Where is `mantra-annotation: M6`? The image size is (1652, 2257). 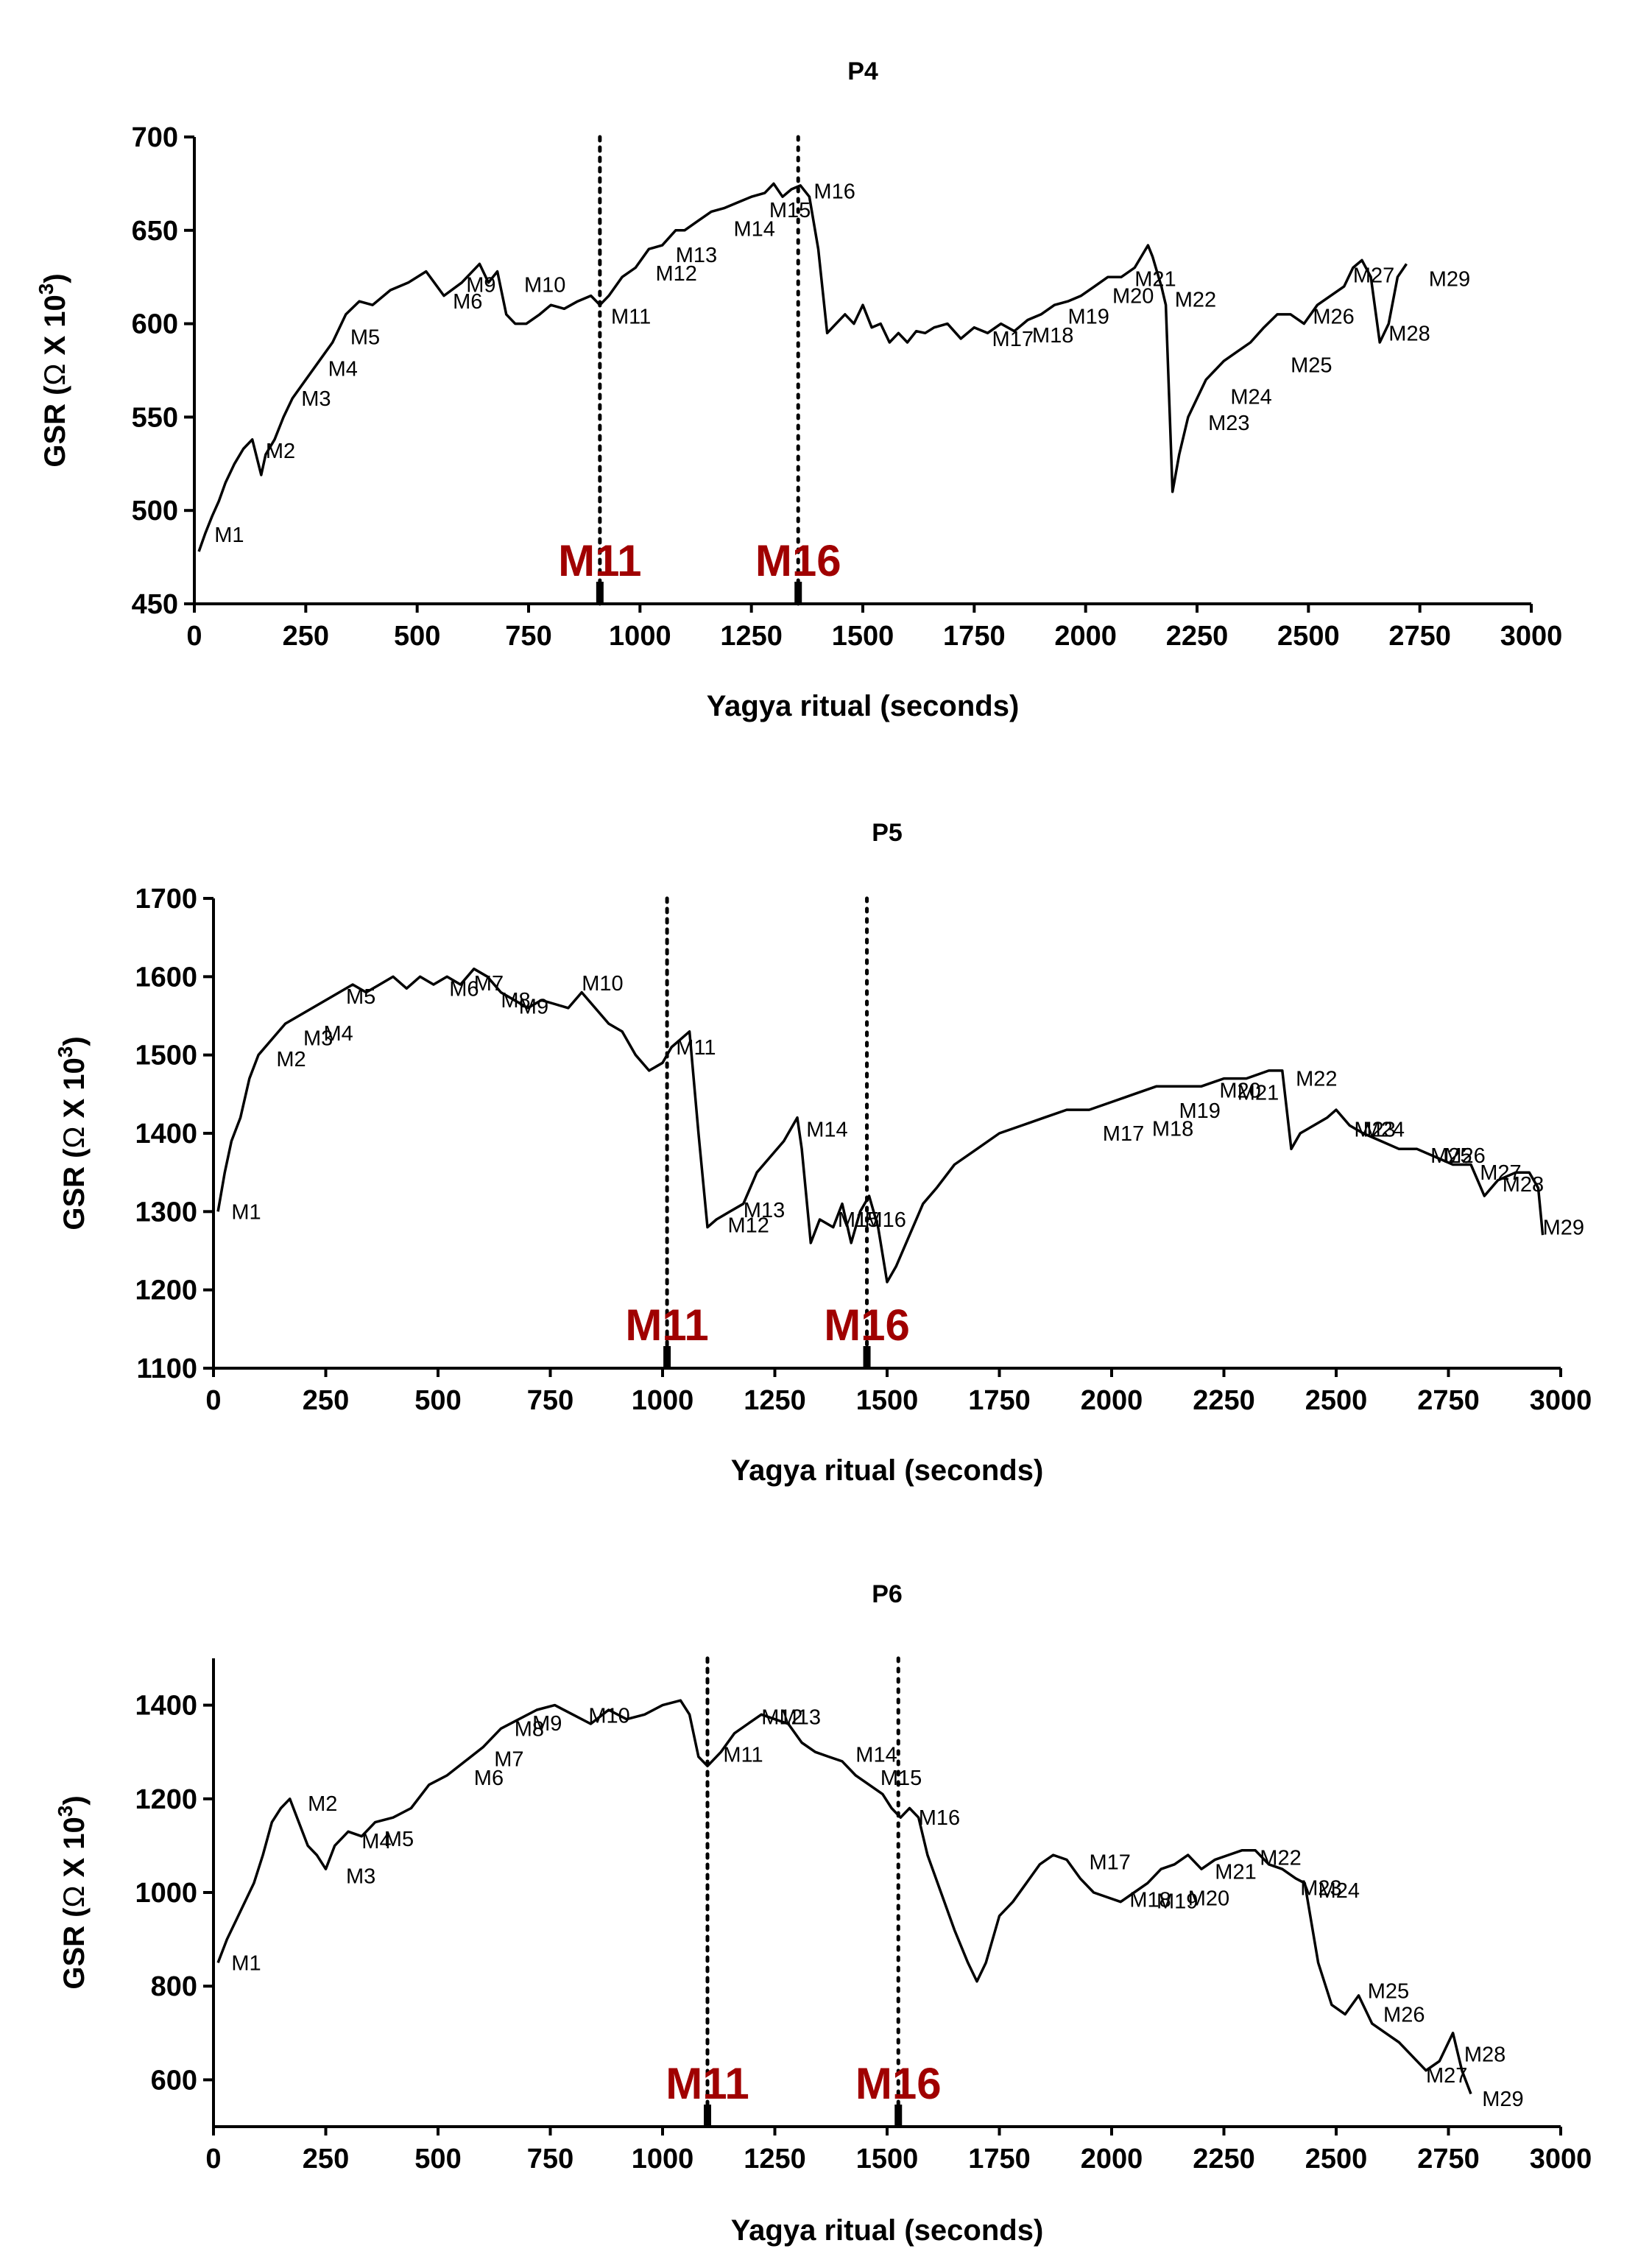
mantra-annotation: M6 is located at coordinates (464, 989).